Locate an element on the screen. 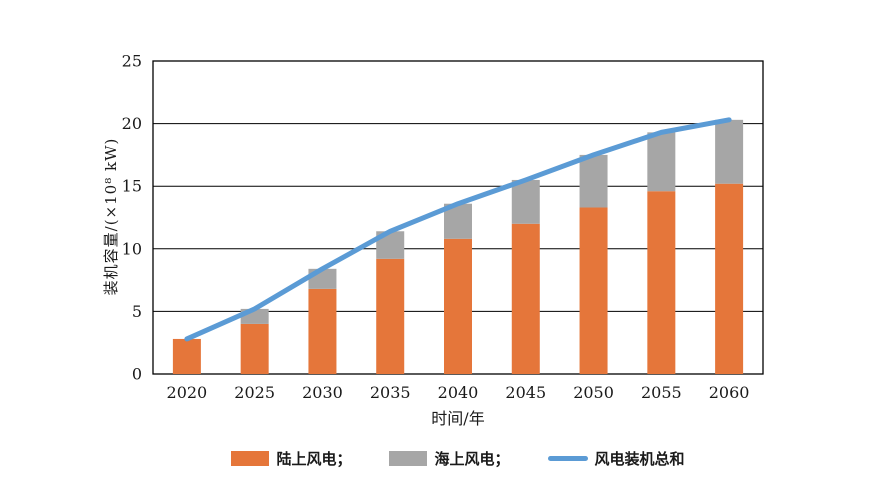  y-axis-title: 装机容量/(×10⁸ kW) is located at coordinates (111, 216).